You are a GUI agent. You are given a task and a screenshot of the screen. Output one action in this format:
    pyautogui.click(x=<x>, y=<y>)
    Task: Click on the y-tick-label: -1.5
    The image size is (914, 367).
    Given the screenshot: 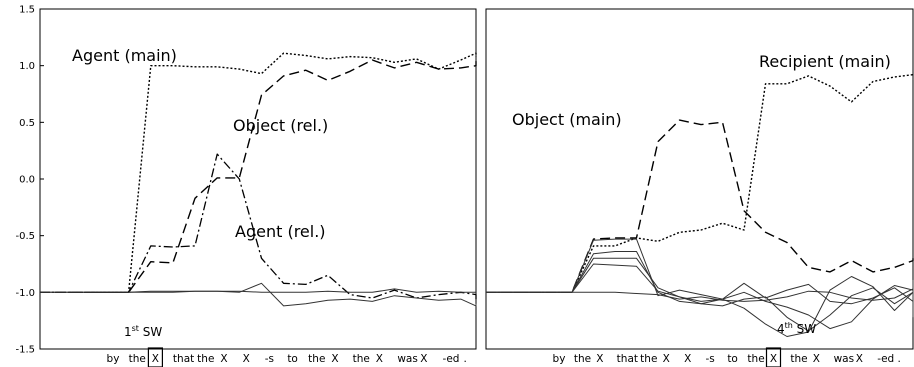 What is the action you would take?
    pyautogui.click(x=25, y=350)
    